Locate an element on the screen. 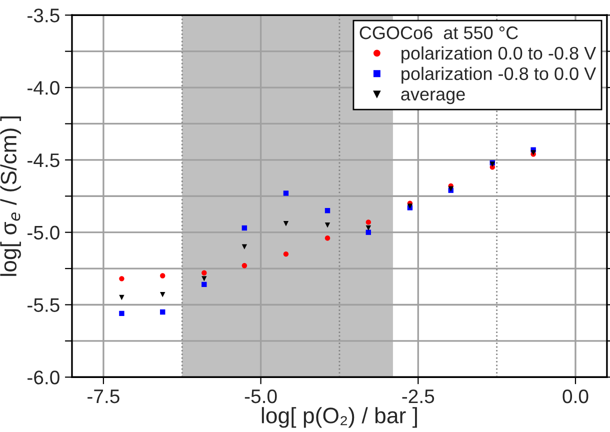  legend-label: average is located at coordinates (433, 97).